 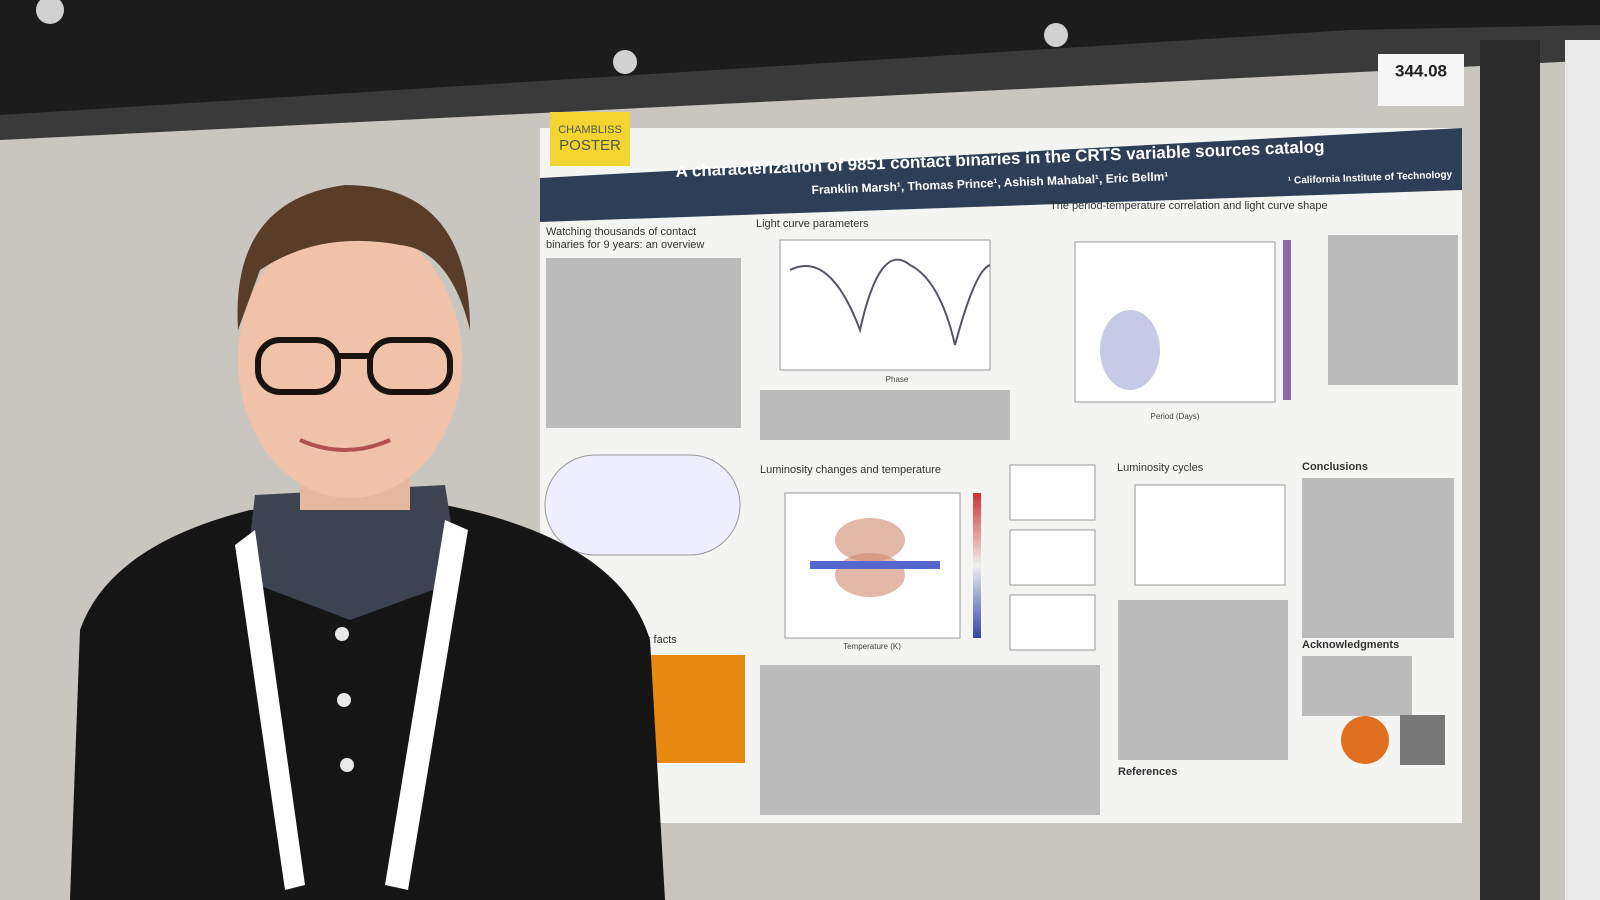 What do you see at coordinates (890, 302) in the screenshot?
I see `light-curve` at bounding box center [890, 302].